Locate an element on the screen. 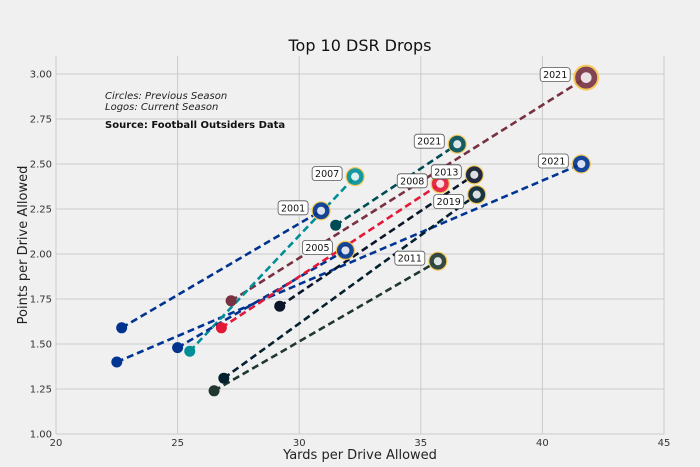 Image resolution: width=700 pixels, height=467 pixels. year-label: 2007 is located at coordinates (327, 174).